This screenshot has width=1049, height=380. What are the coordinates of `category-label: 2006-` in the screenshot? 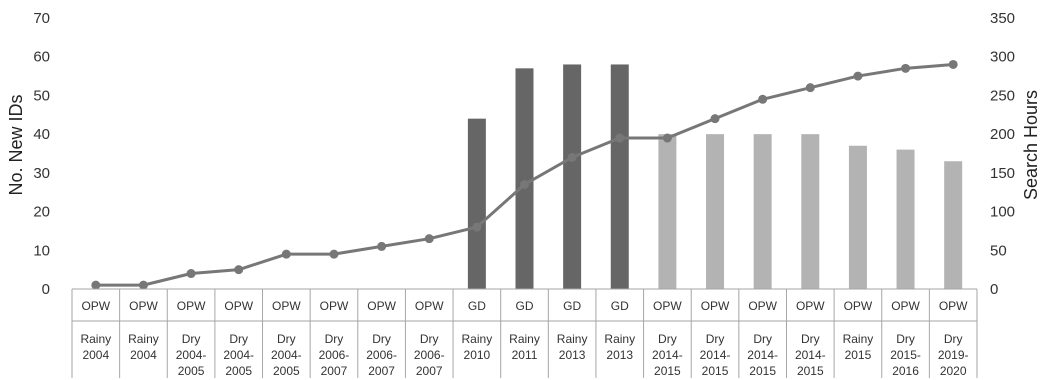 It's located at (429, 355).